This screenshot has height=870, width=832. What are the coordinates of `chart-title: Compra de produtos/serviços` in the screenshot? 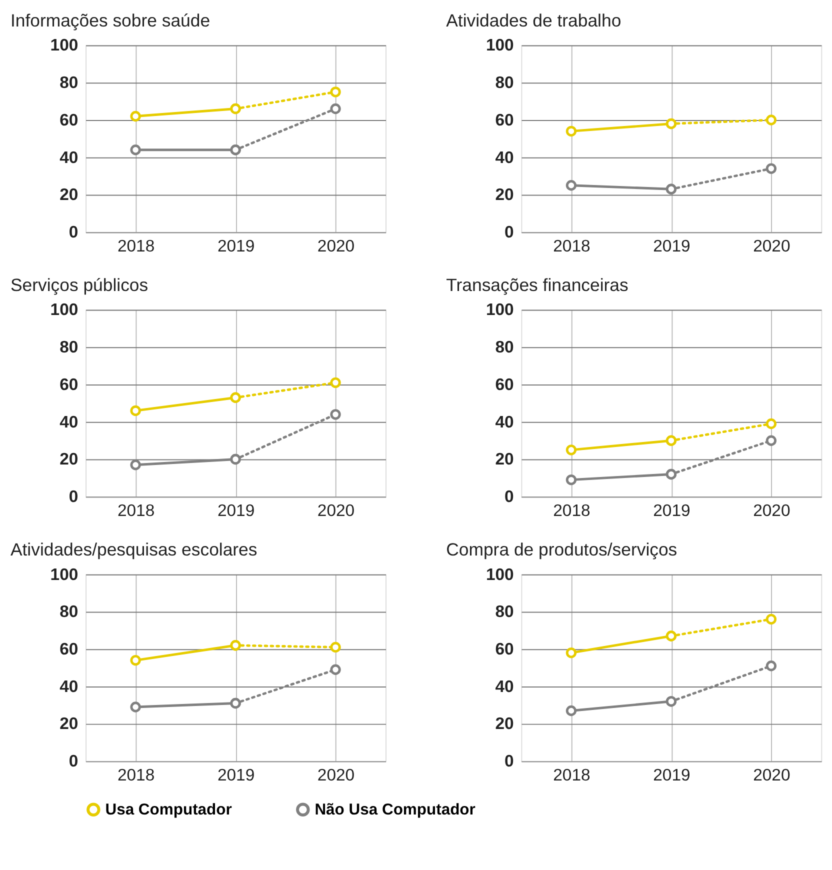 It's located at (562, 550).